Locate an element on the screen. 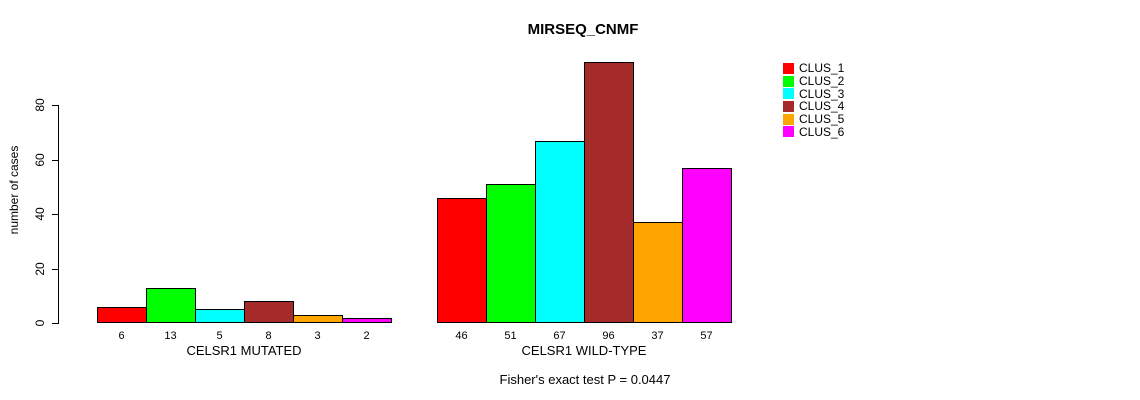  legend: CLUS_1 CLUS_2 CLUS_3 CLUS_4 CLUS_5 CLUS_6 is located at coordinates (813, 100).